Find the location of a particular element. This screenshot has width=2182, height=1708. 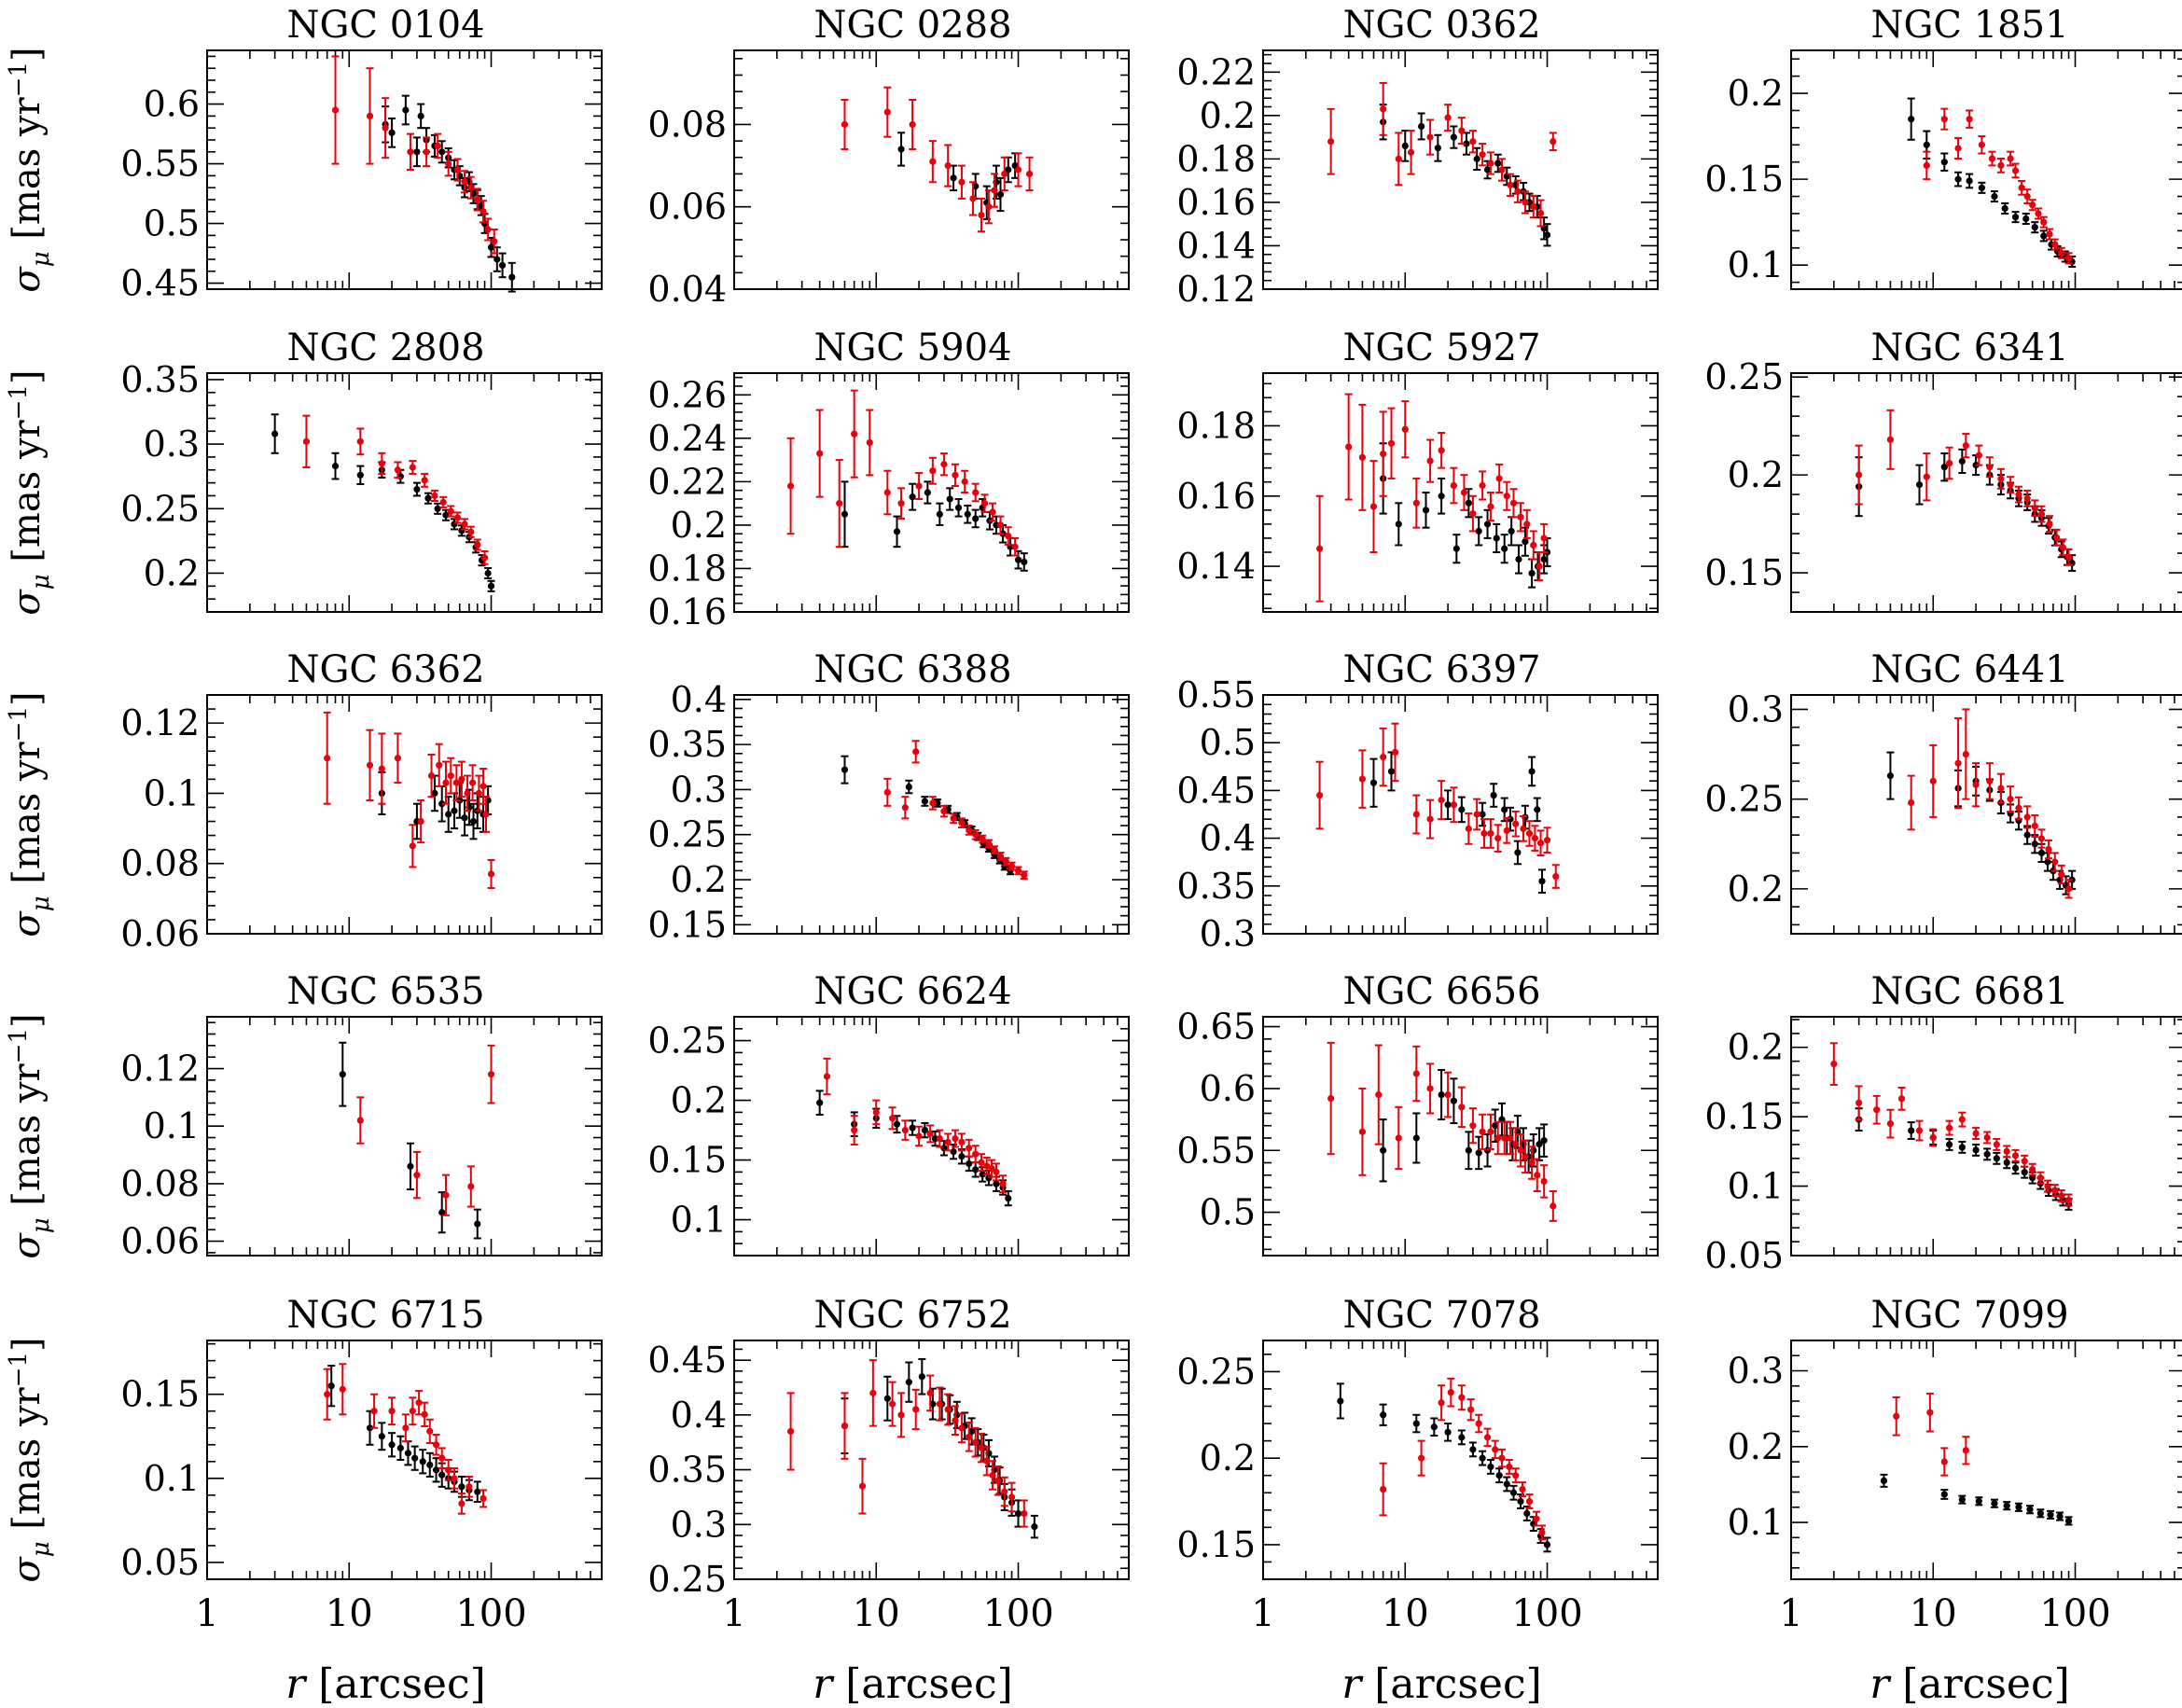

y-tick-label: 0.22 is located at coordinates (1216, 72).